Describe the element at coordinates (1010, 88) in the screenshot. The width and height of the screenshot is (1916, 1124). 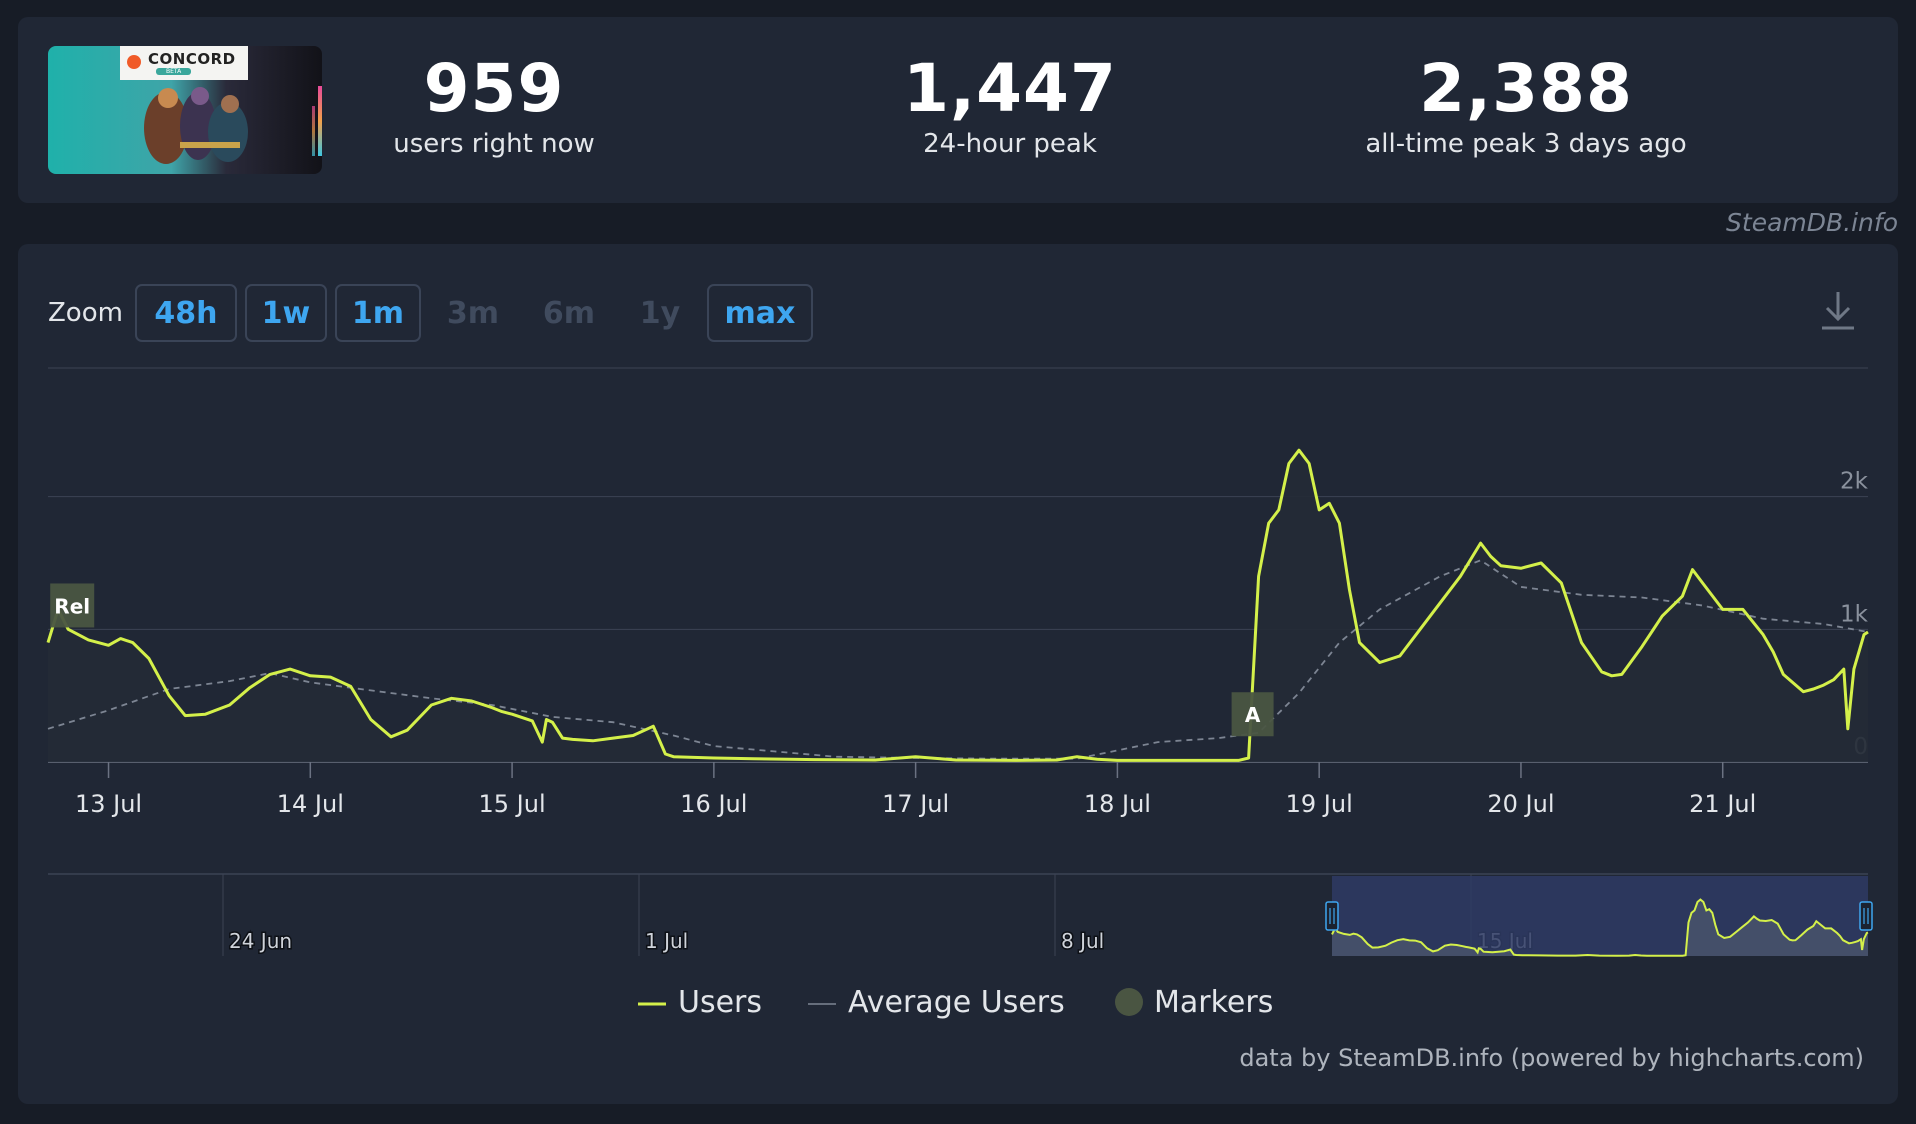
I see `stat-24h-peak-value: 1,447` at that location.